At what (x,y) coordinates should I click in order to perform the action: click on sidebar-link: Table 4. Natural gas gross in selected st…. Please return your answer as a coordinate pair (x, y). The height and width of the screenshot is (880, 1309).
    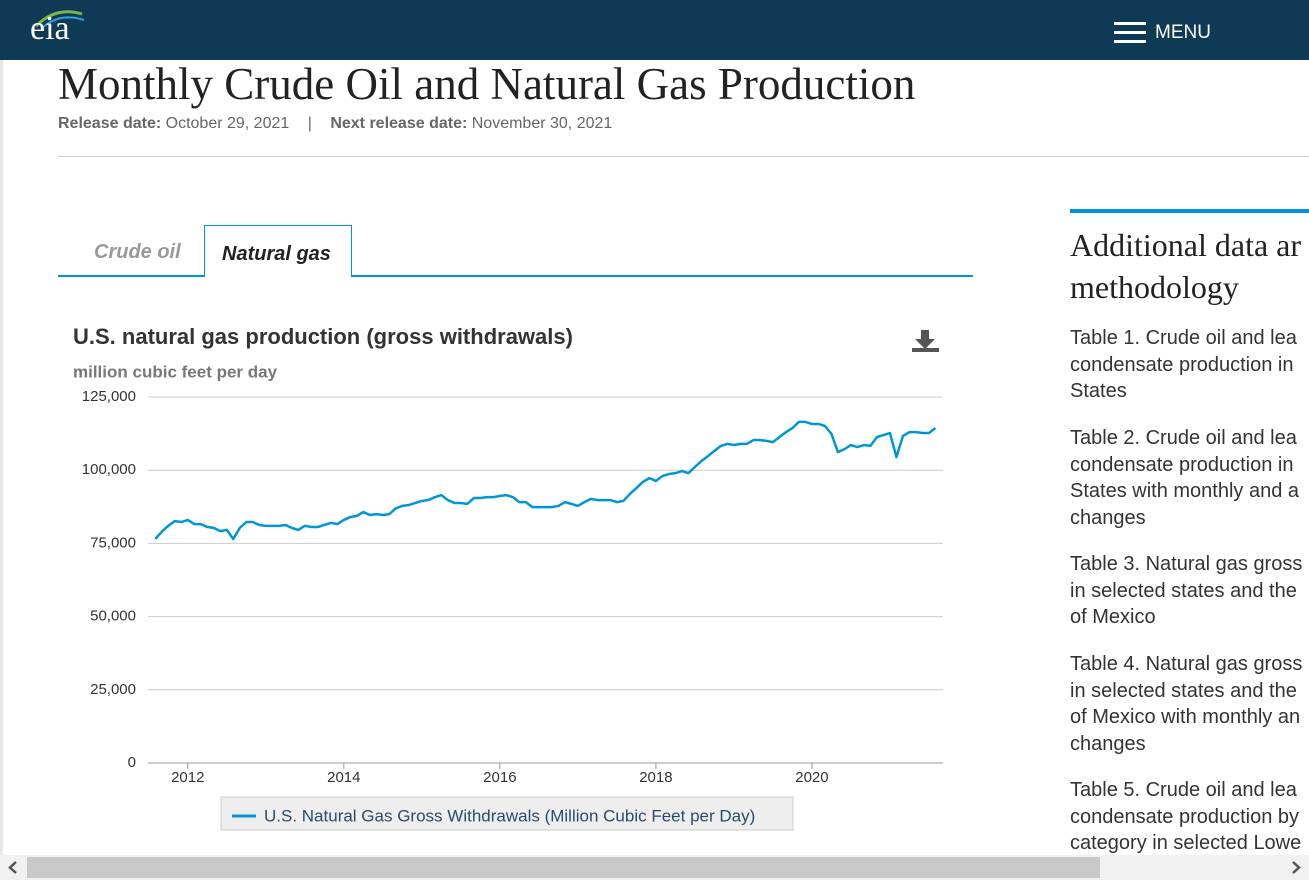
    Looking at the image, I should click on (1186, 704).